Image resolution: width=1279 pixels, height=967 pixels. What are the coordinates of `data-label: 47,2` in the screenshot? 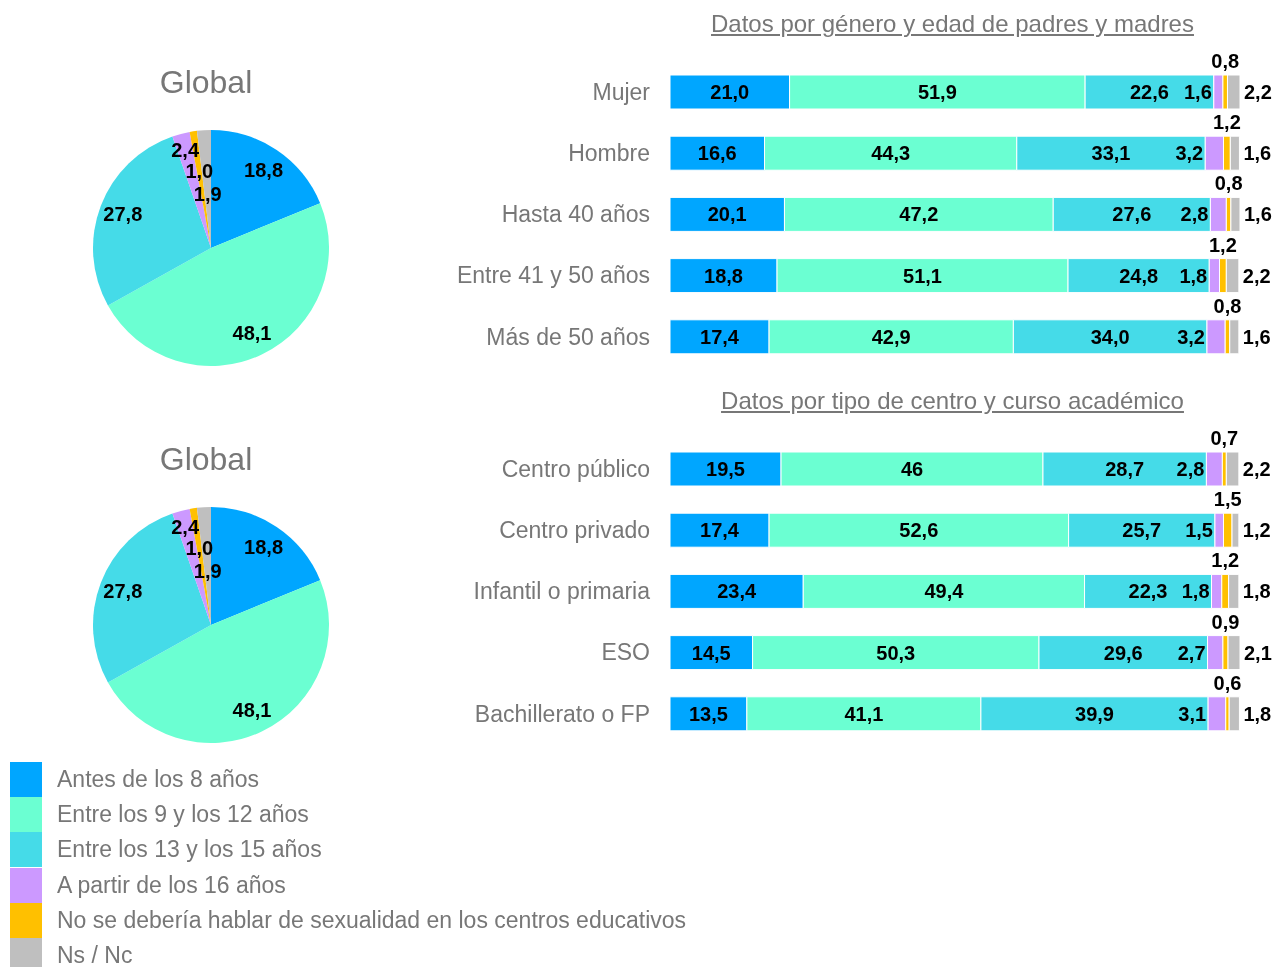 It's located at (919, 214).